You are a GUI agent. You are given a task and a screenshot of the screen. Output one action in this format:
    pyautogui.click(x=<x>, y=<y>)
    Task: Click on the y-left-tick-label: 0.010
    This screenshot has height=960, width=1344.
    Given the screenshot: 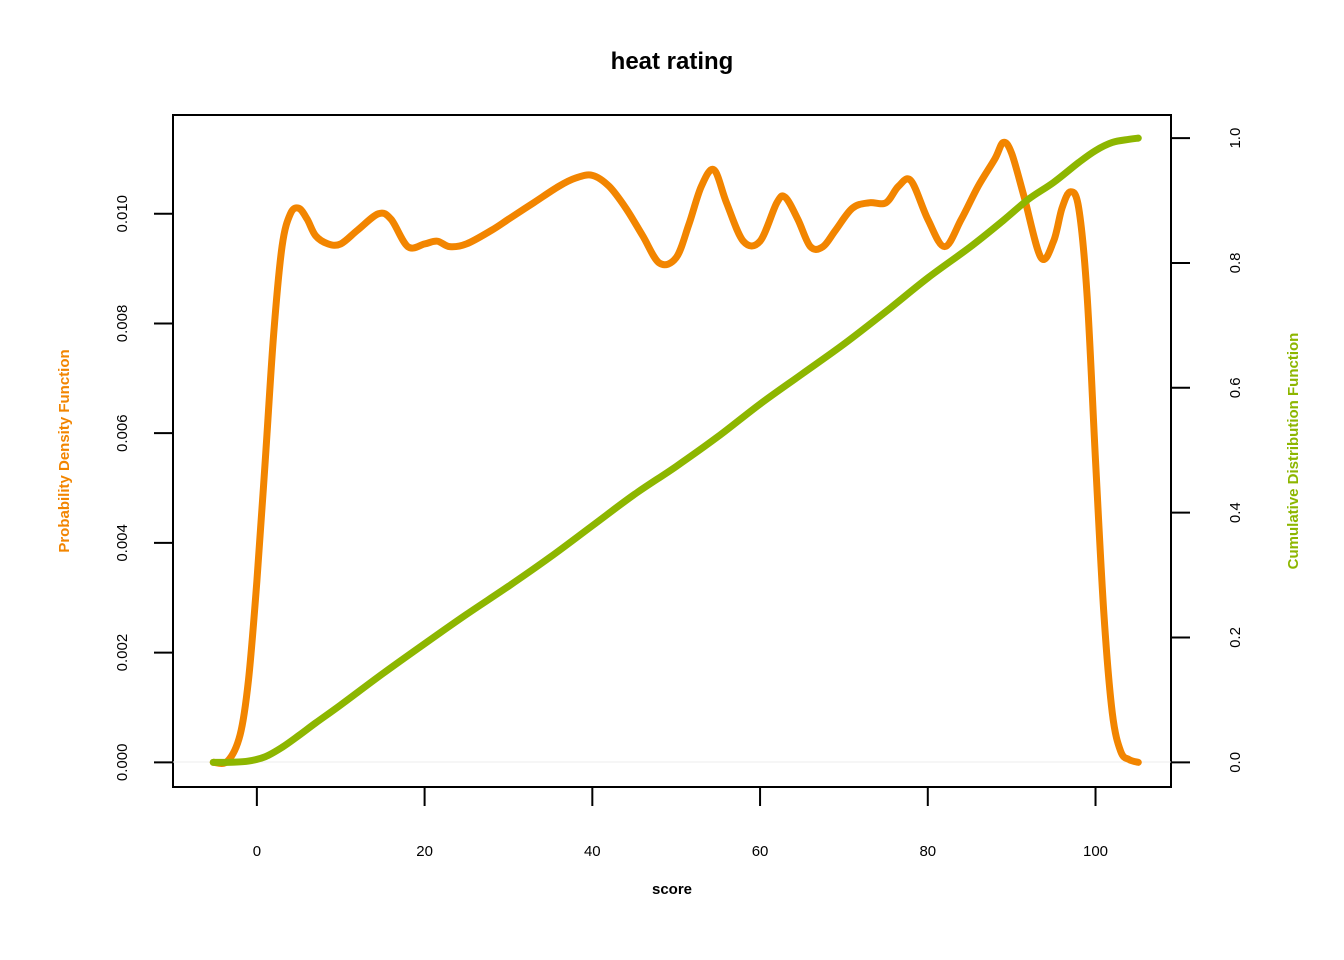 What is the action you would take?
    pyautogui.click(x=122, y=214)
    